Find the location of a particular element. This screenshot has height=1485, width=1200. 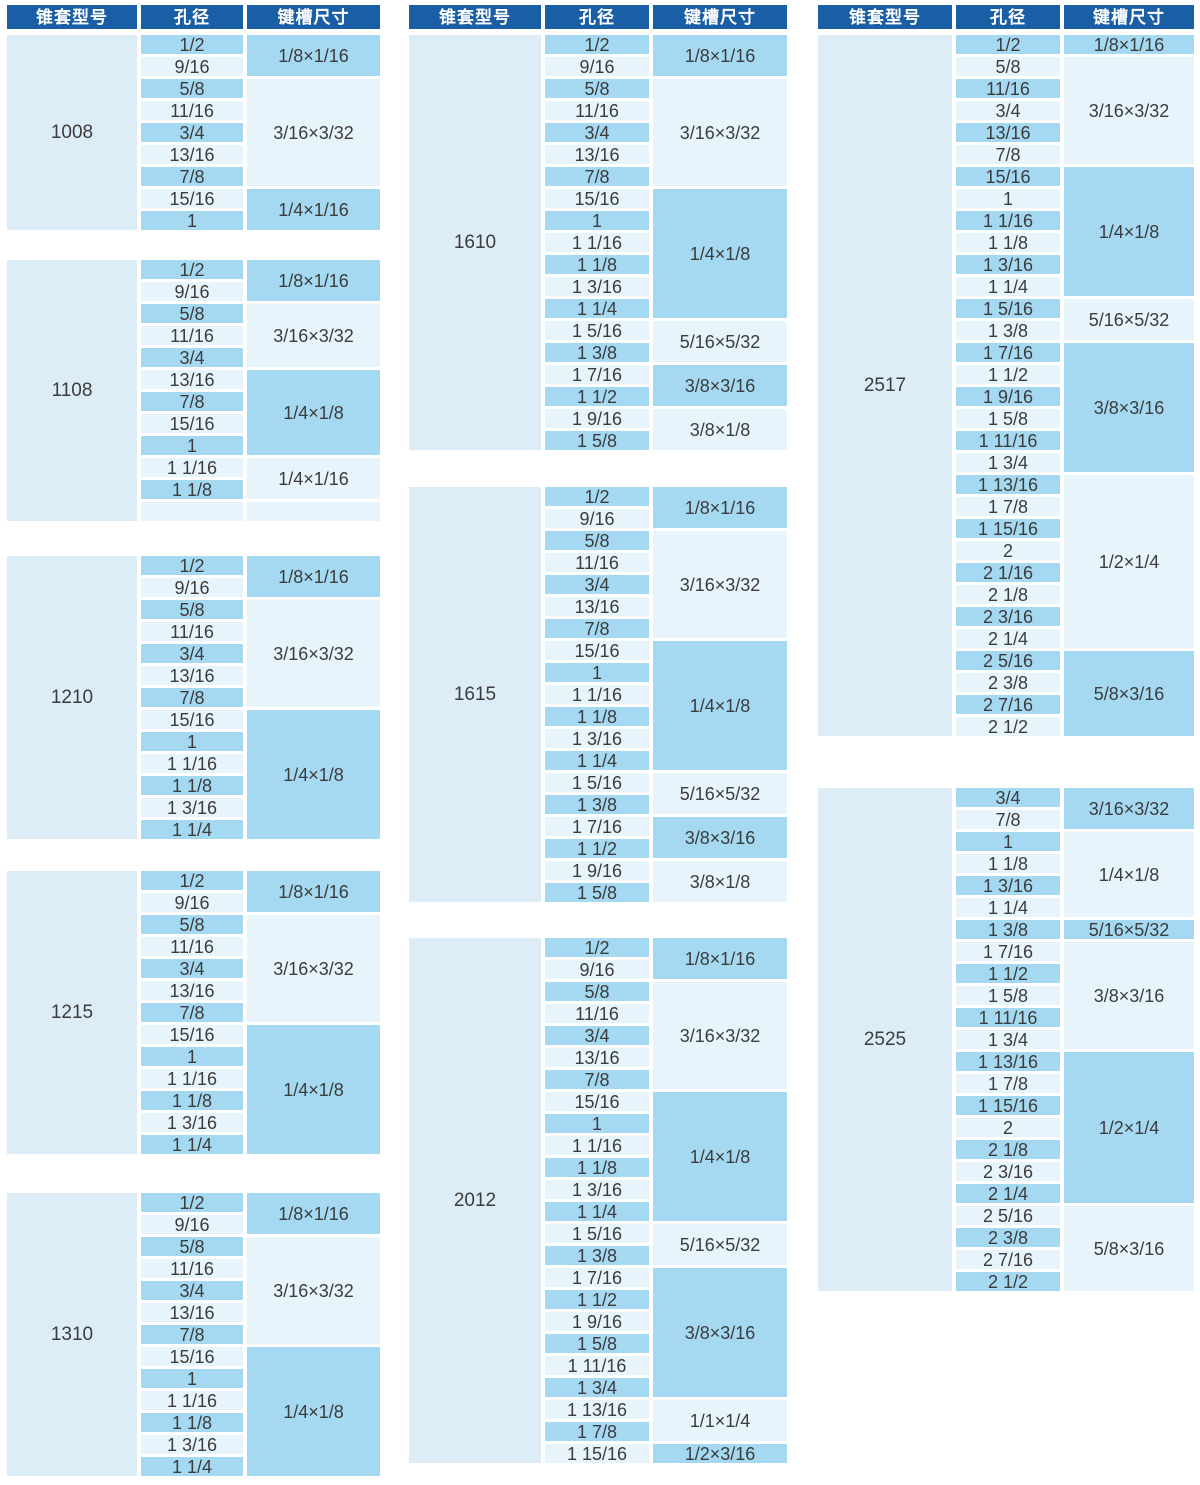

bore-cell: 2 is located at coordinates (1008, 1127).